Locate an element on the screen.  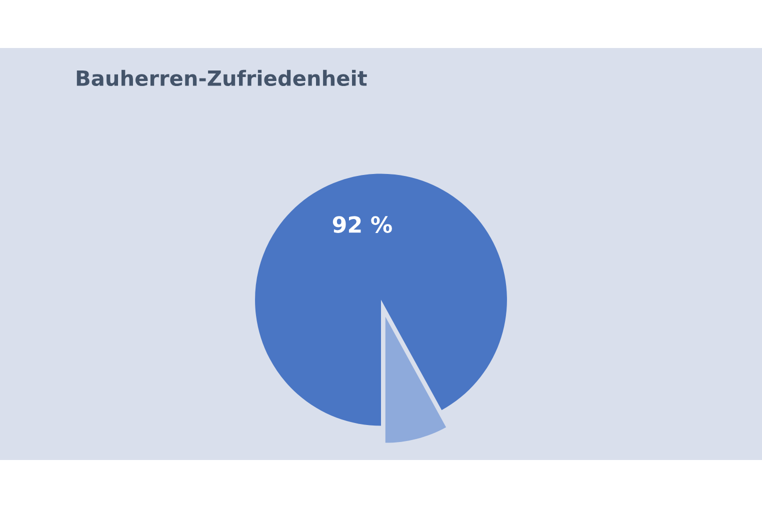
chart-title: Bauherren-Zufriedenheit is located at coordinates (221, 78).